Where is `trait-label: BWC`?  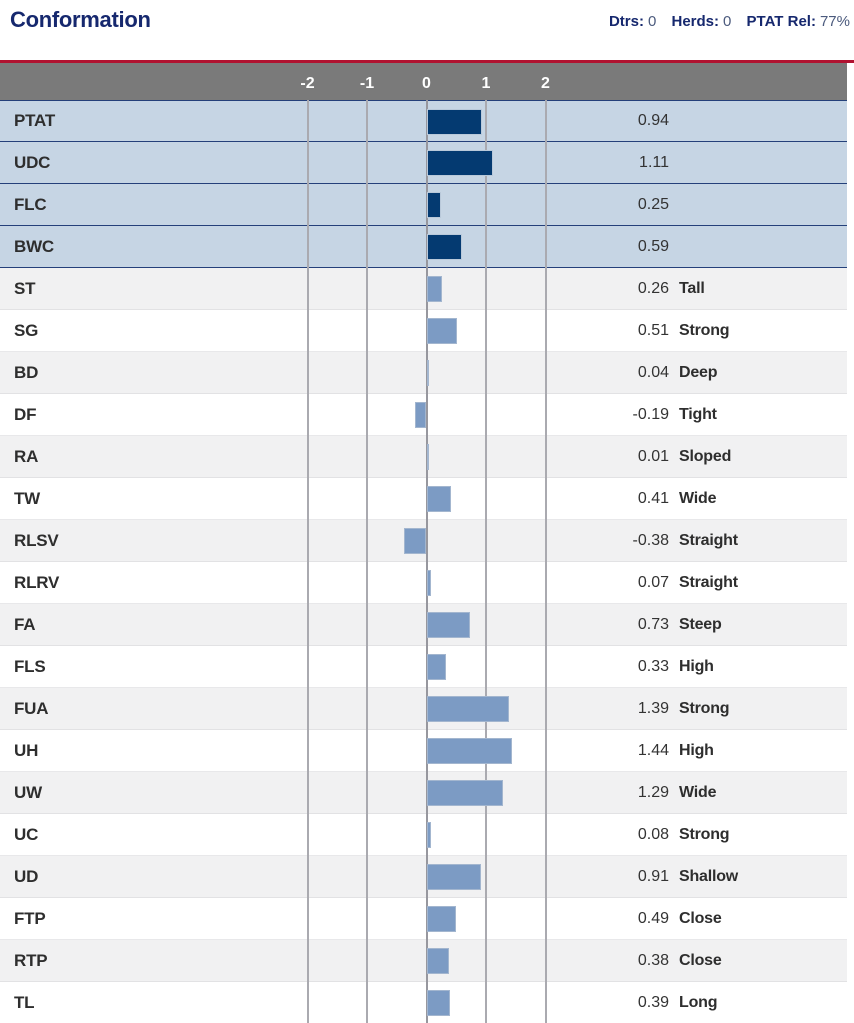
trait-label: BWC is located at coordinates (34, 246).